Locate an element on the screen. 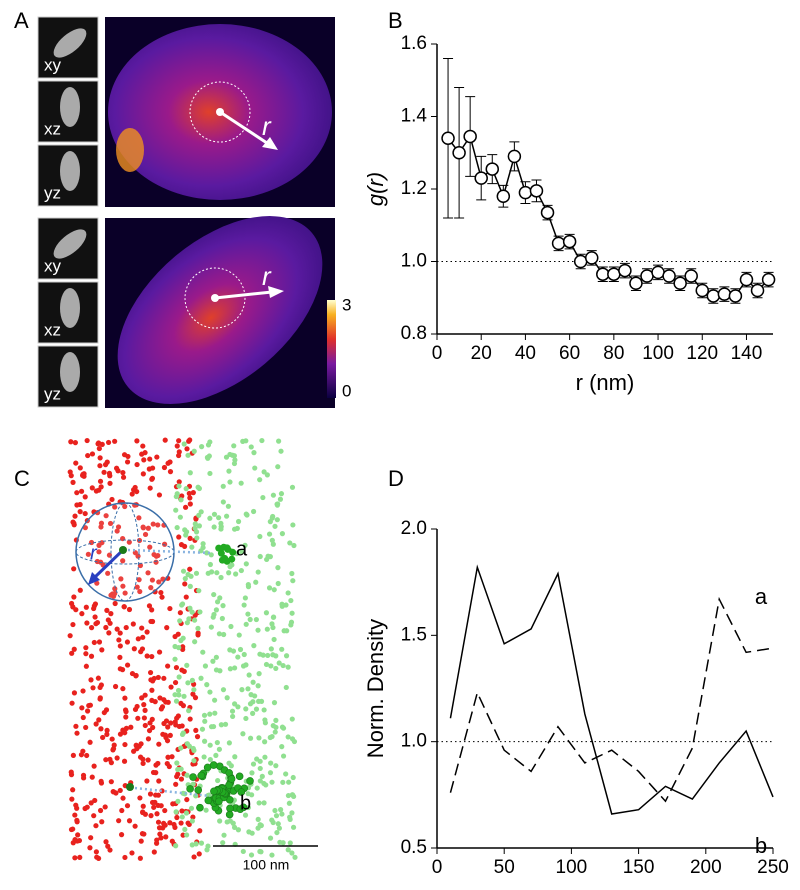 The width and height of the screenshot is (800, 890). view-label: xy is located at coordinates (53, 64).